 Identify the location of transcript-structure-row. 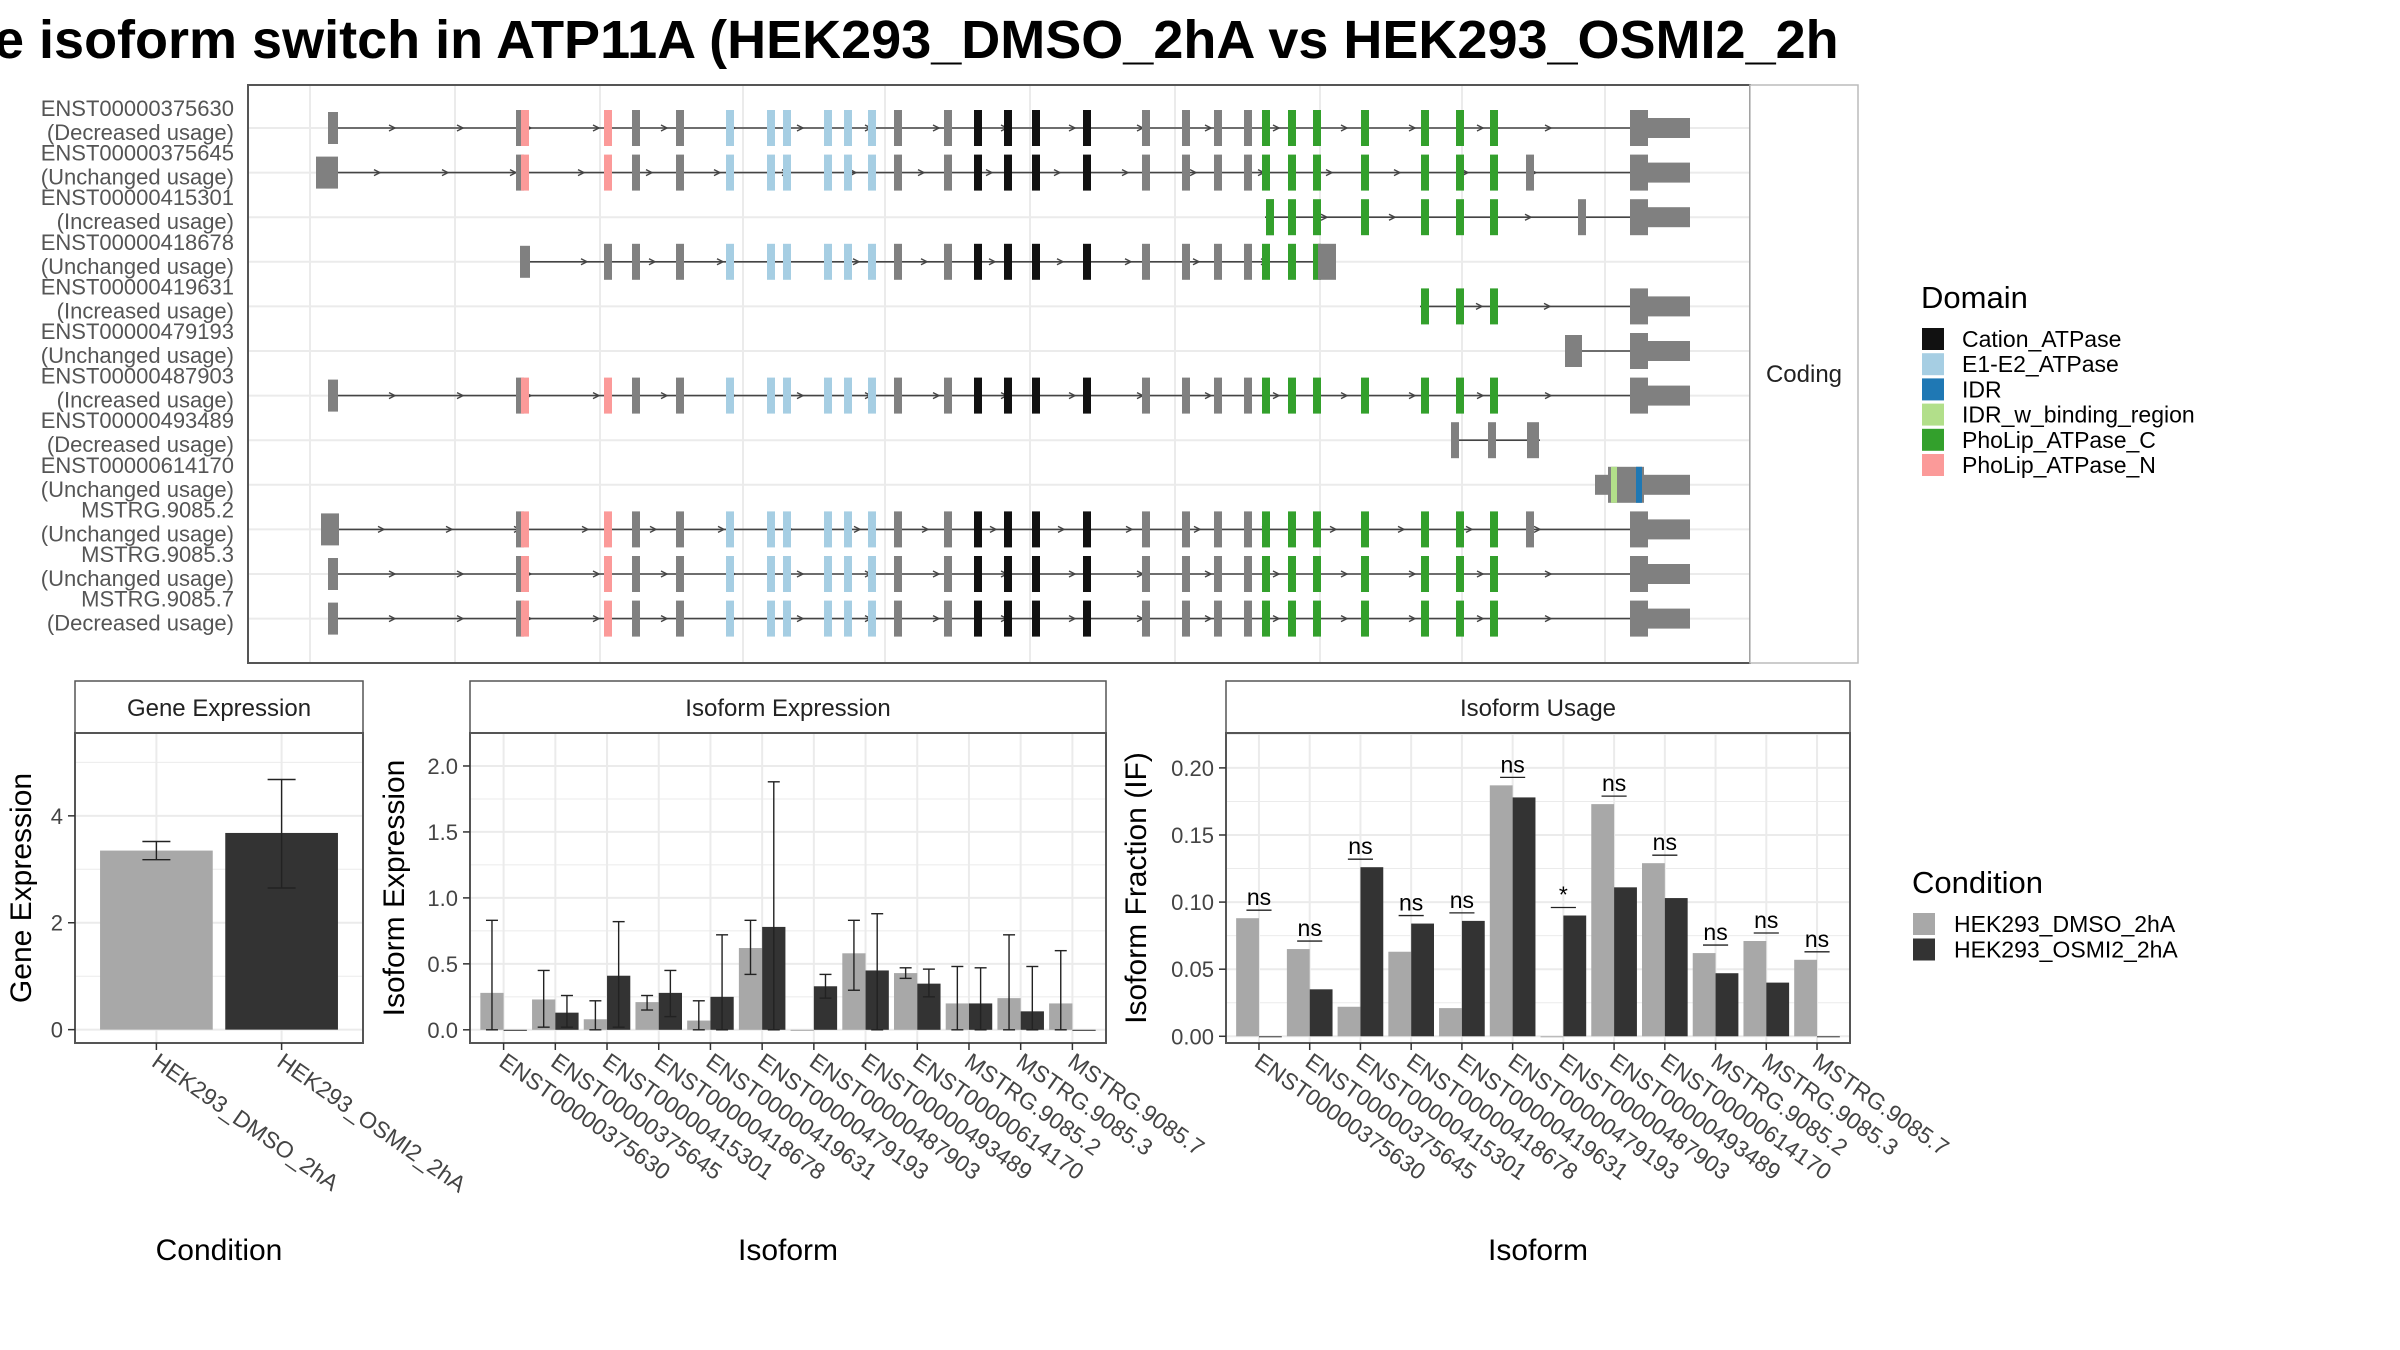
(1009, 395).